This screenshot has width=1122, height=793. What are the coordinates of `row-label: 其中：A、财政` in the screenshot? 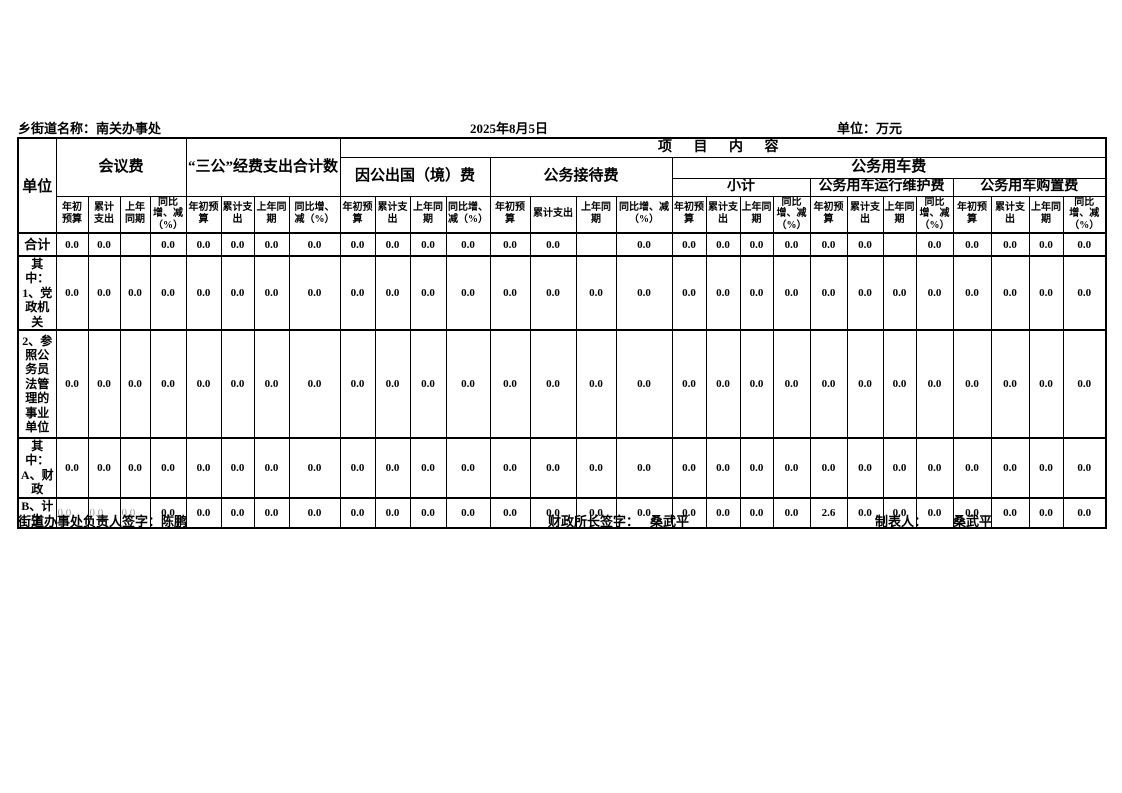 It's located at (37, 467).